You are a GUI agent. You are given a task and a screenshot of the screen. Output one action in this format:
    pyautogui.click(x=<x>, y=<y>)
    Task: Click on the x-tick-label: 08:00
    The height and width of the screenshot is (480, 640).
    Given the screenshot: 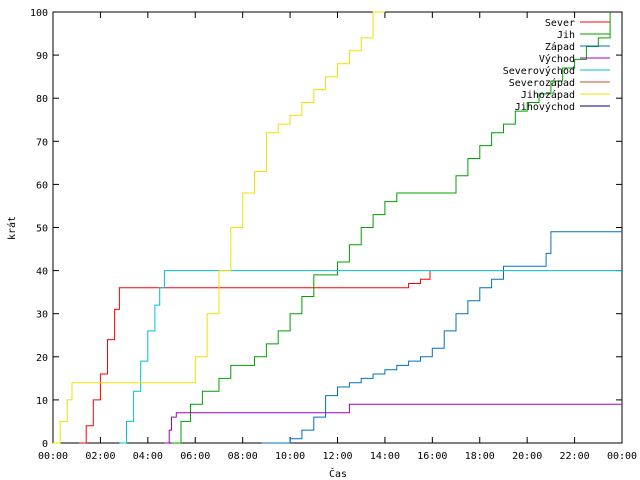 What is the action you would take?
    pyautogui.click(x=243, y=456)
    